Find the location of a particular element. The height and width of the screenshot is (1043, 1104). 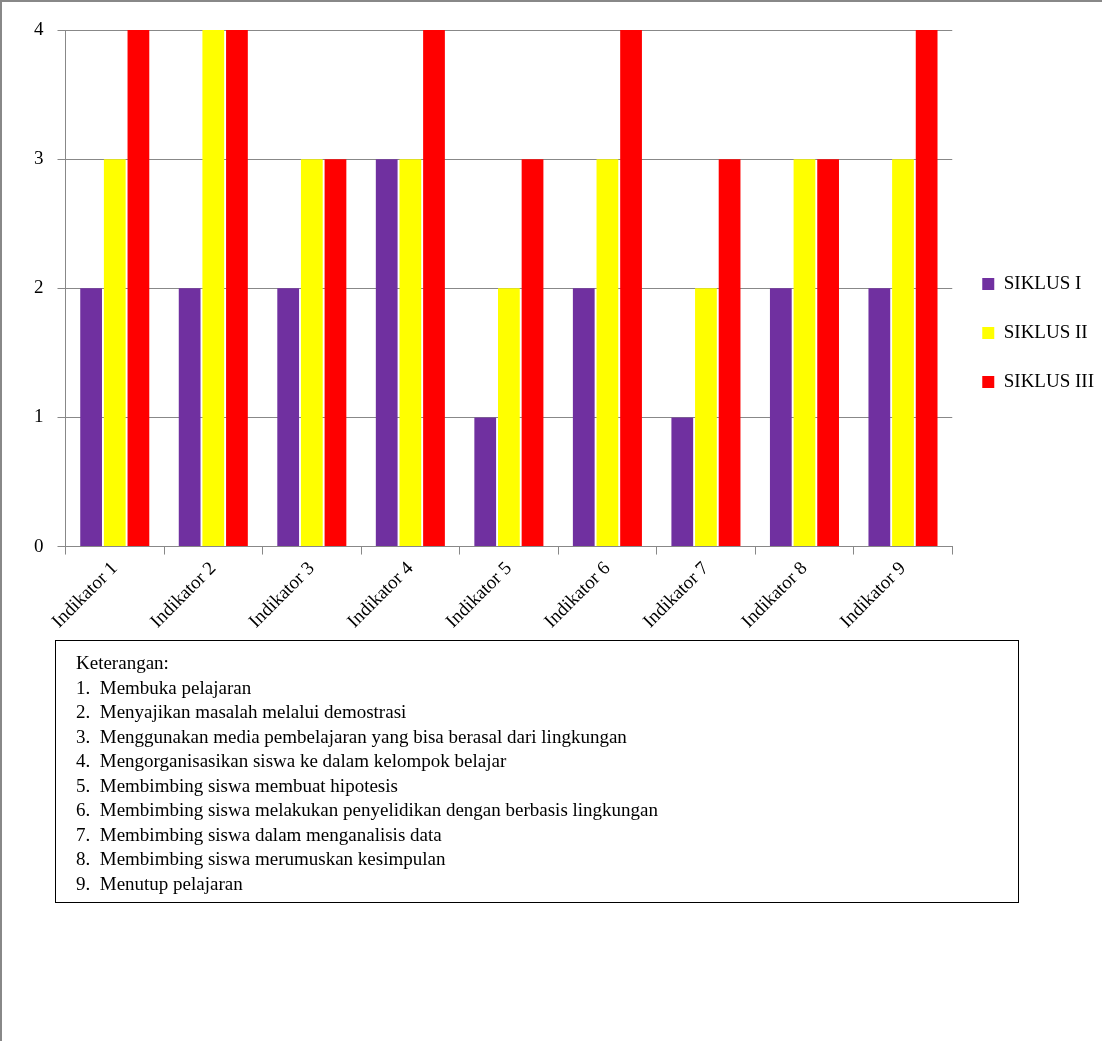

text: 6. Membimbing siswa melakukan penyelidikan dengan berbasis lingkungan is located at coordinates (368, 810).